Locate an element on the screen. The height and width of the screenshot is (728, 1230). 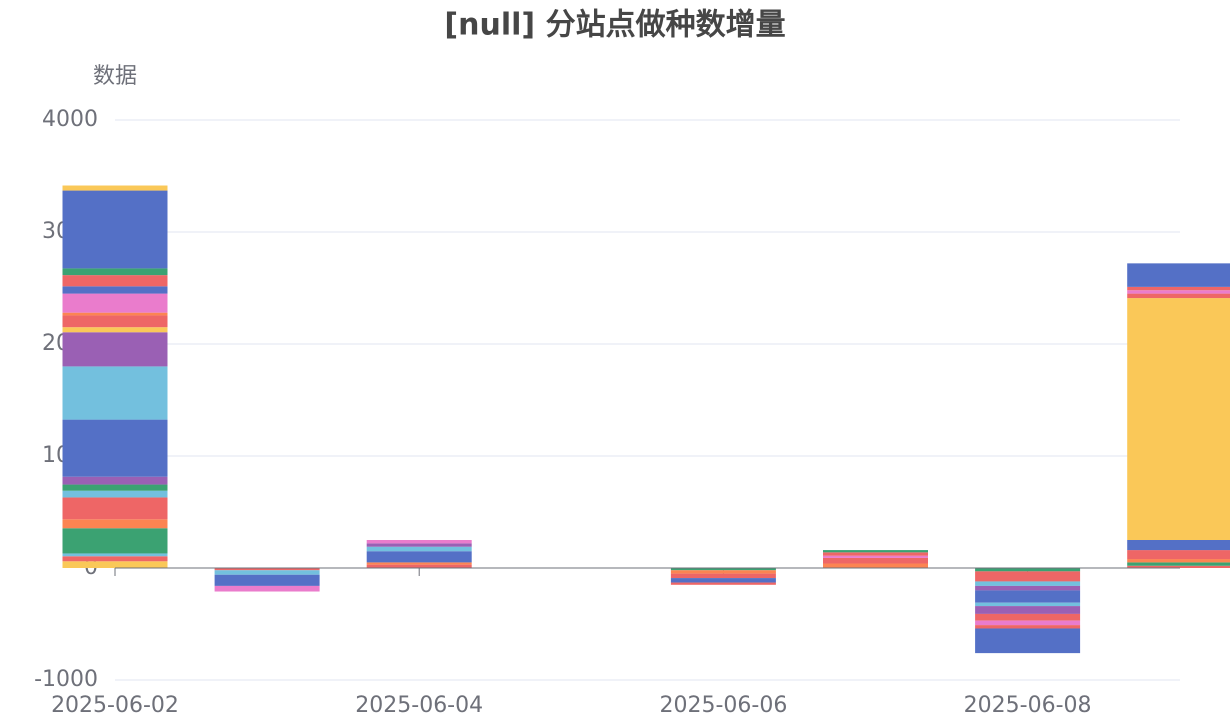
y-tick-label: -1000 is located at coordinates (66, 679).